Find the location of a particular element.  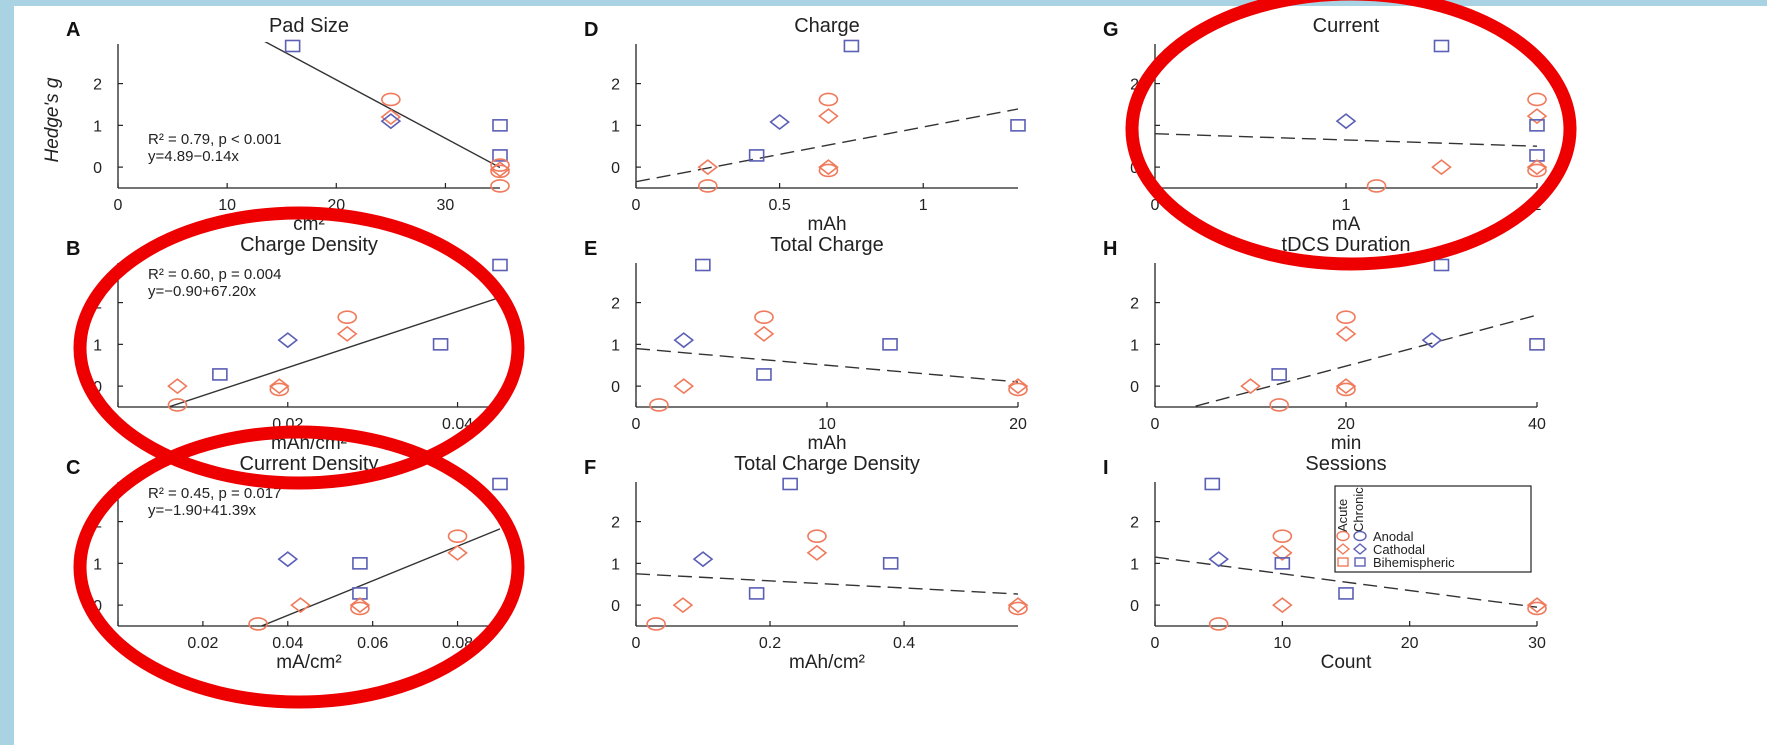

legend-col-acute: Acute is located at coordinates (1342, 515).